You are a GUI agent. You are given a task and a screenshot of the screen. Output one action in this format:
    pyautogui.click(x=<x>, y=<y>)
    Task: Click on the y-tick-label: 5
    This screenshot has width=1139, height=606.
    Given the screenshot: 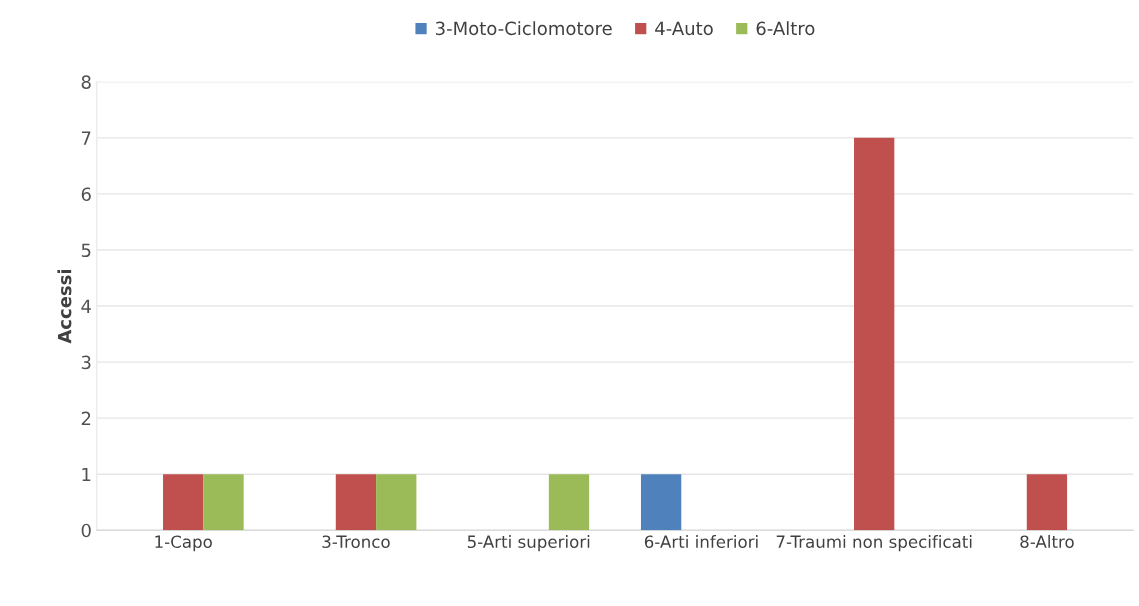 What is the action you would take?
    pyautogui.click(x=86, y=250)
    